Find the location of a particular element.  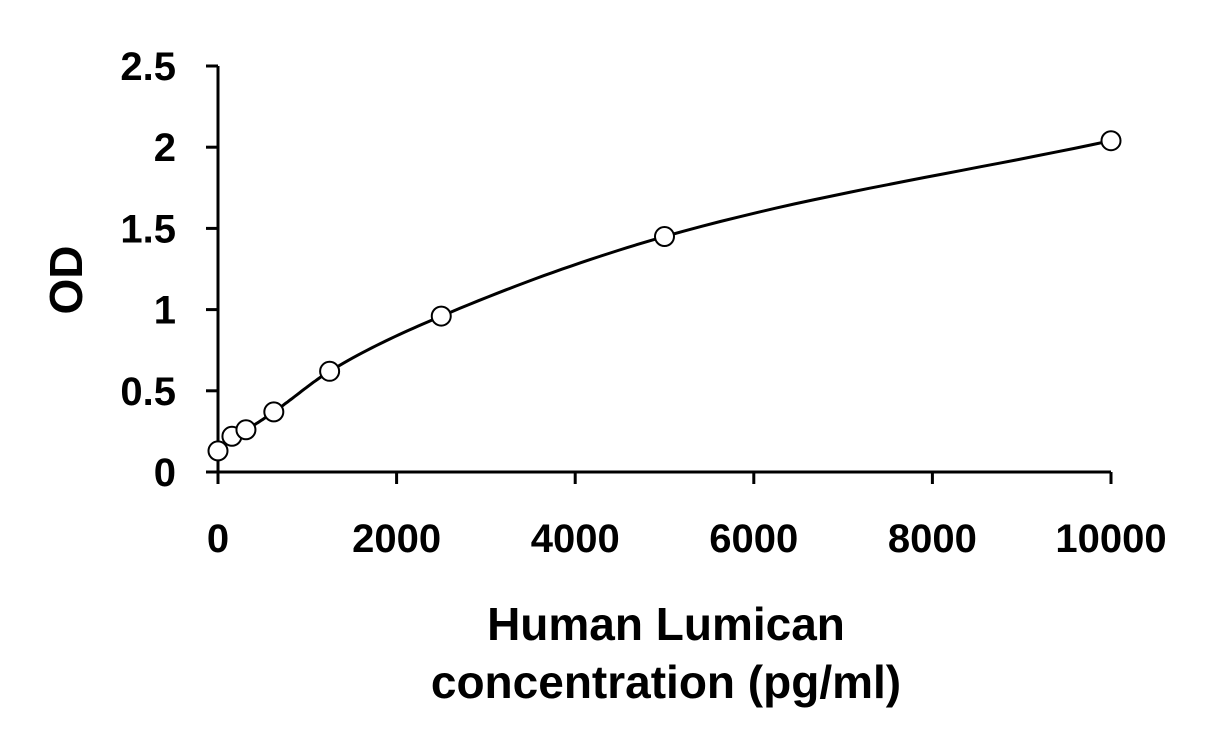

x-axis-title-line-2: concentration (pg/ml) is located at coordinates (666, 682).